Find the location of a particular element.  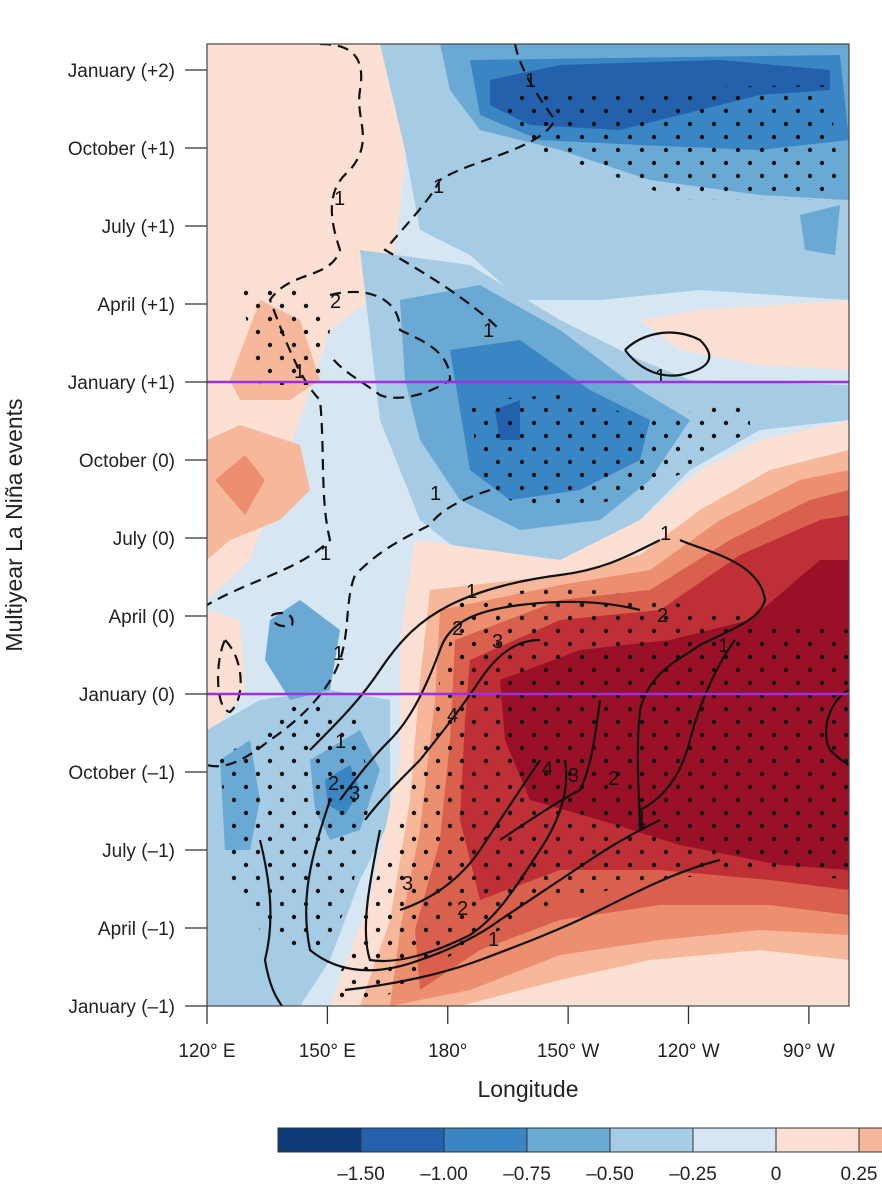

contour-label-1c: 1 is located at coordinates (530, 81).